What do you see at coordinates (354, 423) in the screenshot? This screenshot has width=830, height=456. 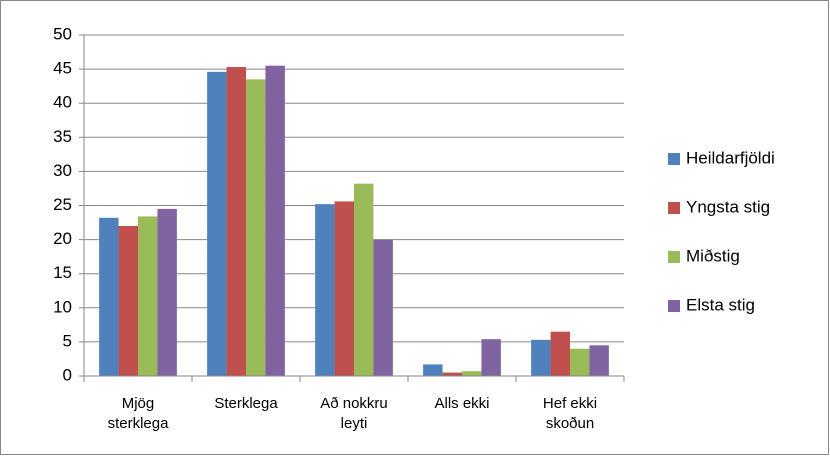 I see `x-tick-line: leyti` at bounding box center [354, 423].